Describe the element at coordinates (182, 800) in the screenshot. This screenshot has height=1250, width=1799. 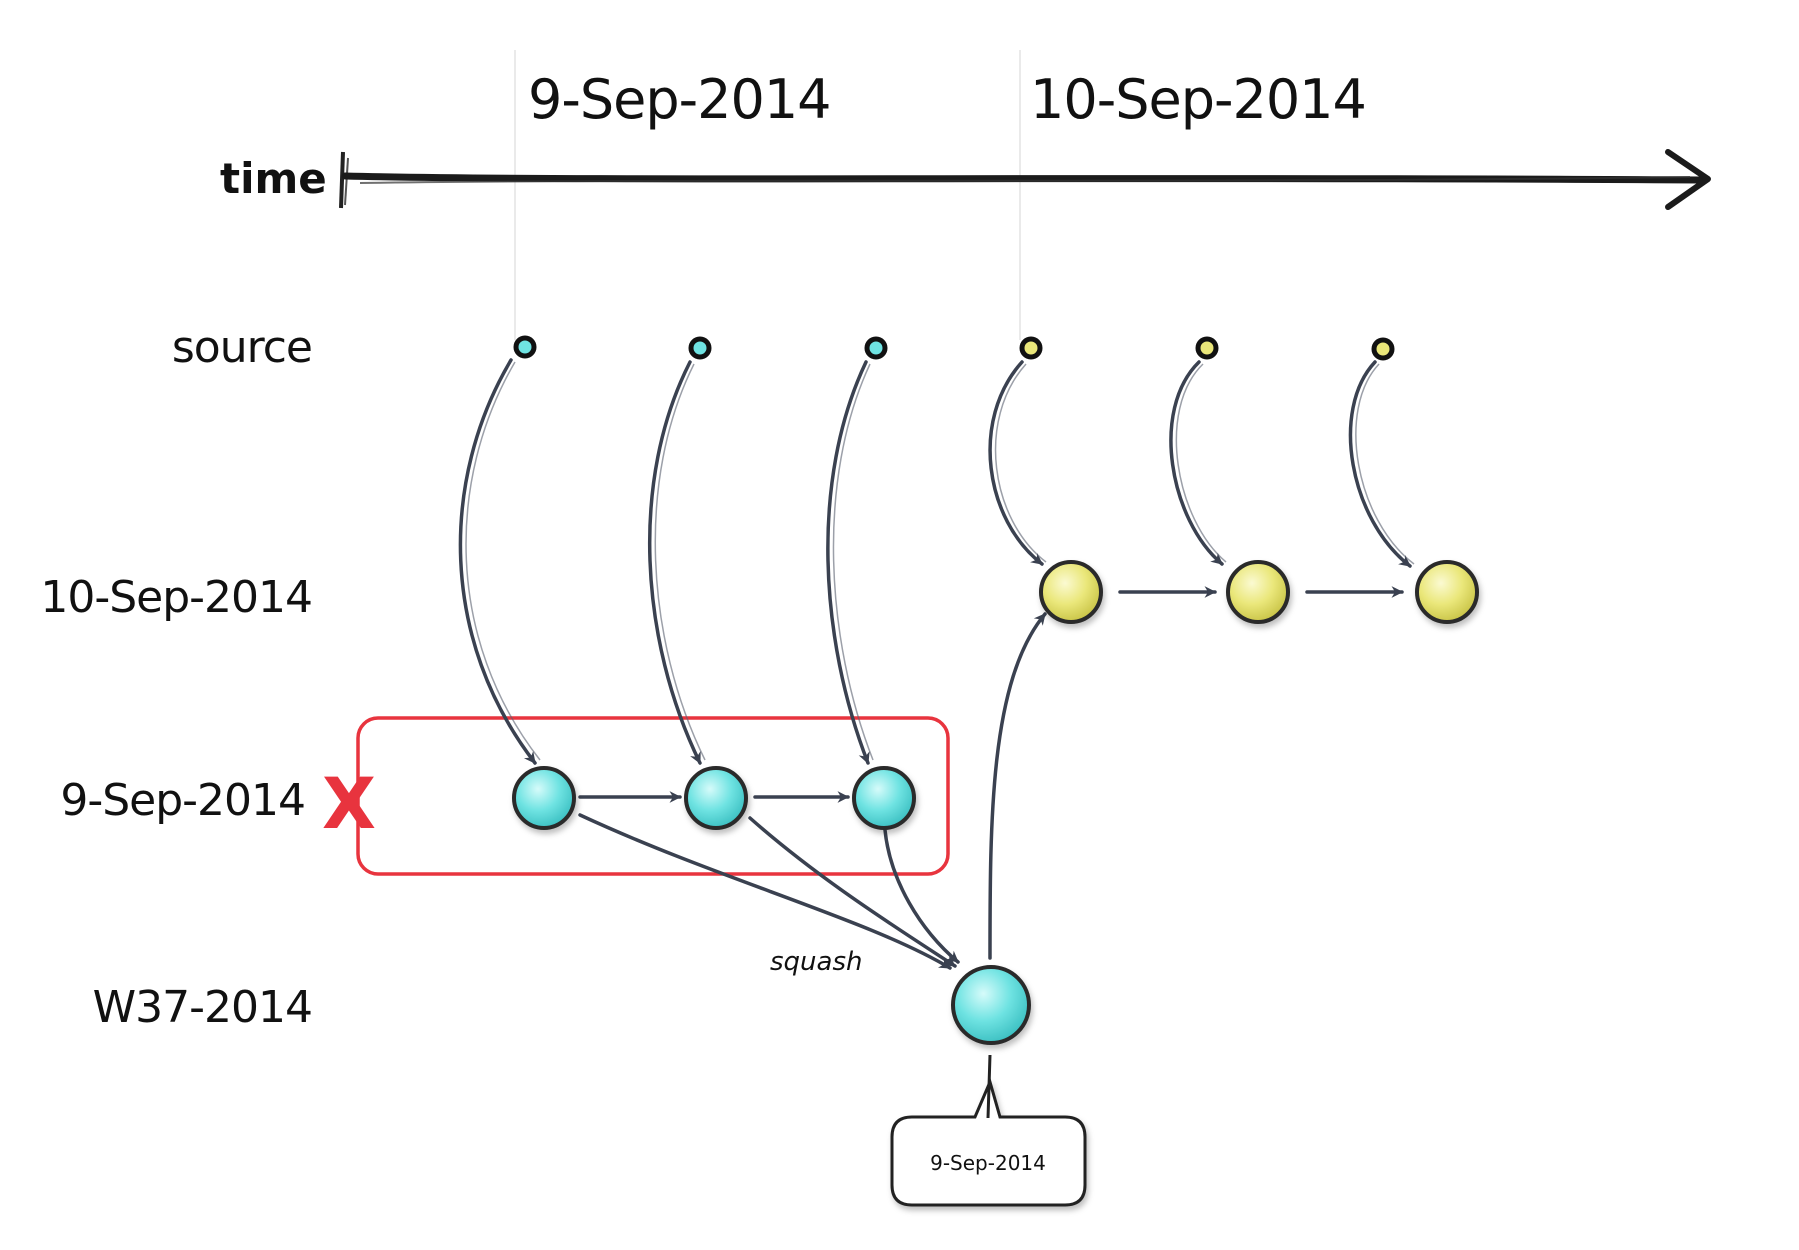
I see `lane-label-day1: 9-Sep-2014` at that location.